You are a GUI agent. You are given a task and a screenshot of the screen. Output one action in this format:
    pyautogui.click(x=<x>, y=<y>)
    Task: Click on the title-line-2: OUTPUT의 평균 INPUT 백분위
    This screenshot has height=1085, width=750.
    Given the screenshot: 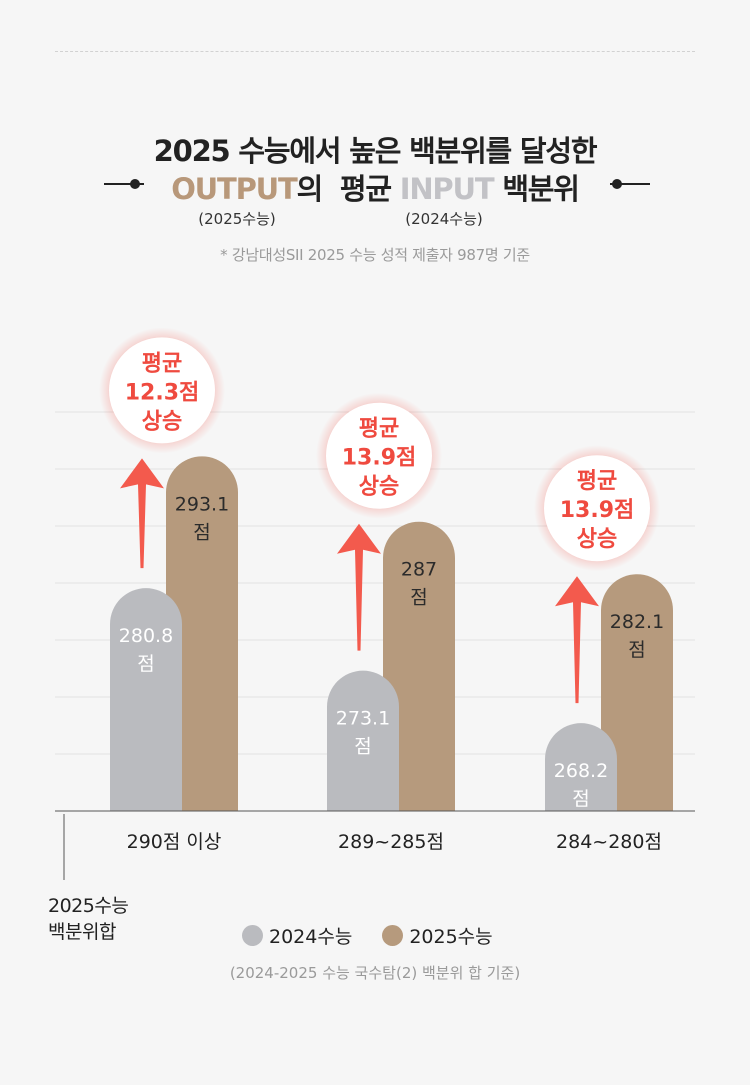 What is the action you would take?
    pyautogui.click(x=375, y=187)
    